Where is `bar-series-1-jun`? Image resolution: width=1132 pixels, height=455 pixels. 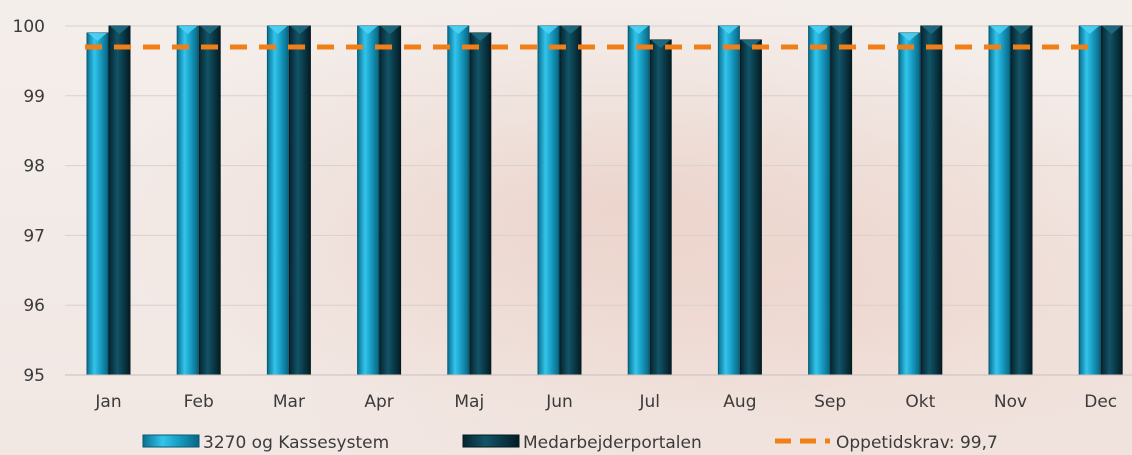 bar-series-1-jun is located at coordinates (548, 200).